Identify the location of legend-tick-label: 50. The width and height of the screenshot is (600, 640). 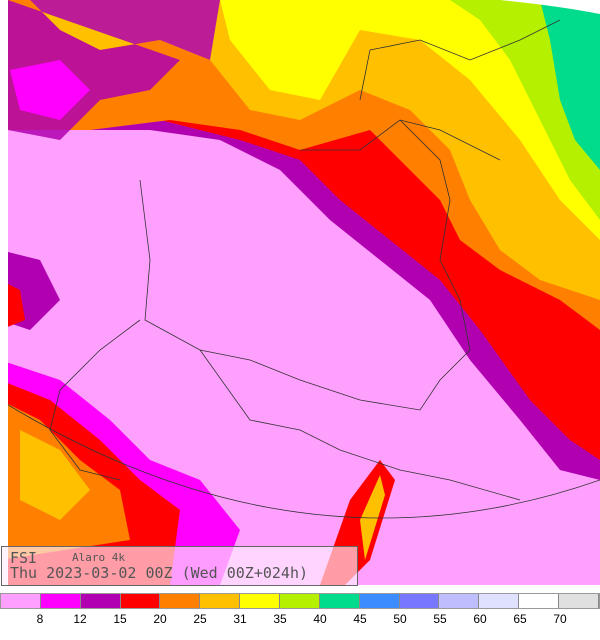
(400, 619).